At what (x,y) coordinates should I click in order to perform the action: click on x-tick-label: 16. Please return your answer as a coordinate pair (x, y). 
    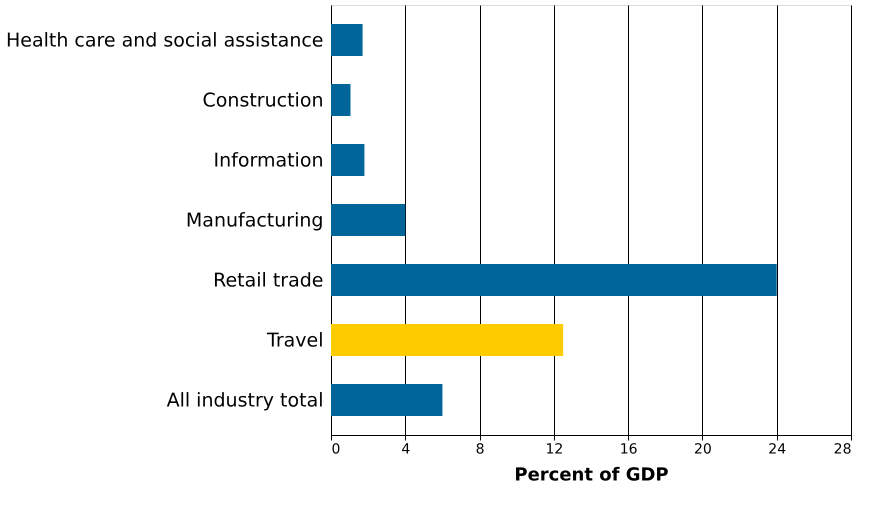
    Looking at the image, I should click on (629, 450).